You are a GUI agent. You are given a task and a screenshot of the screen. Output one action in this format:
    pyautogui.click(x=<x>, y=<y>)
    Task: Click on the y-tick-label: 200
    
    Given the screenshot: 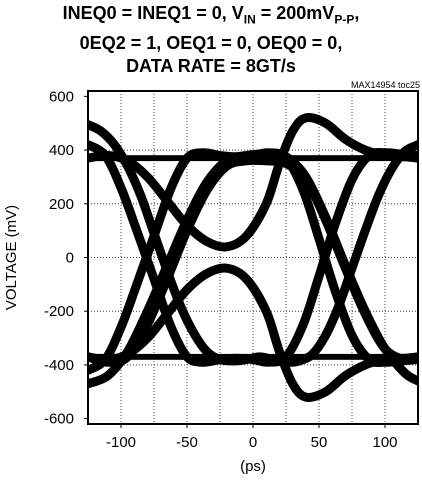 What is the action you would take?
    pyautogui.click(x=61, y=204)
    